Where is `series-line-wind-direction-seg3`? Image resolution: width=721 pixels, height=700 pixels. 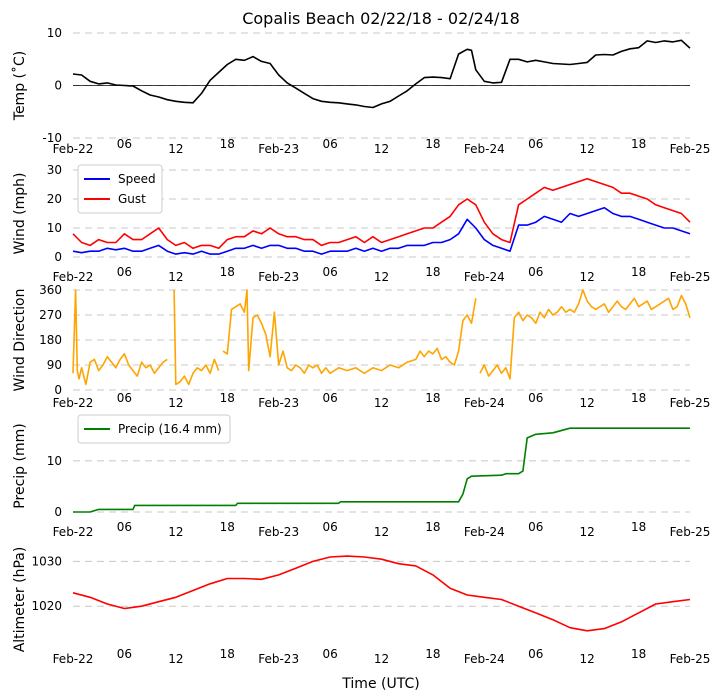
series-line-wind-direction-seg3 is located at coordinates (349, 332).